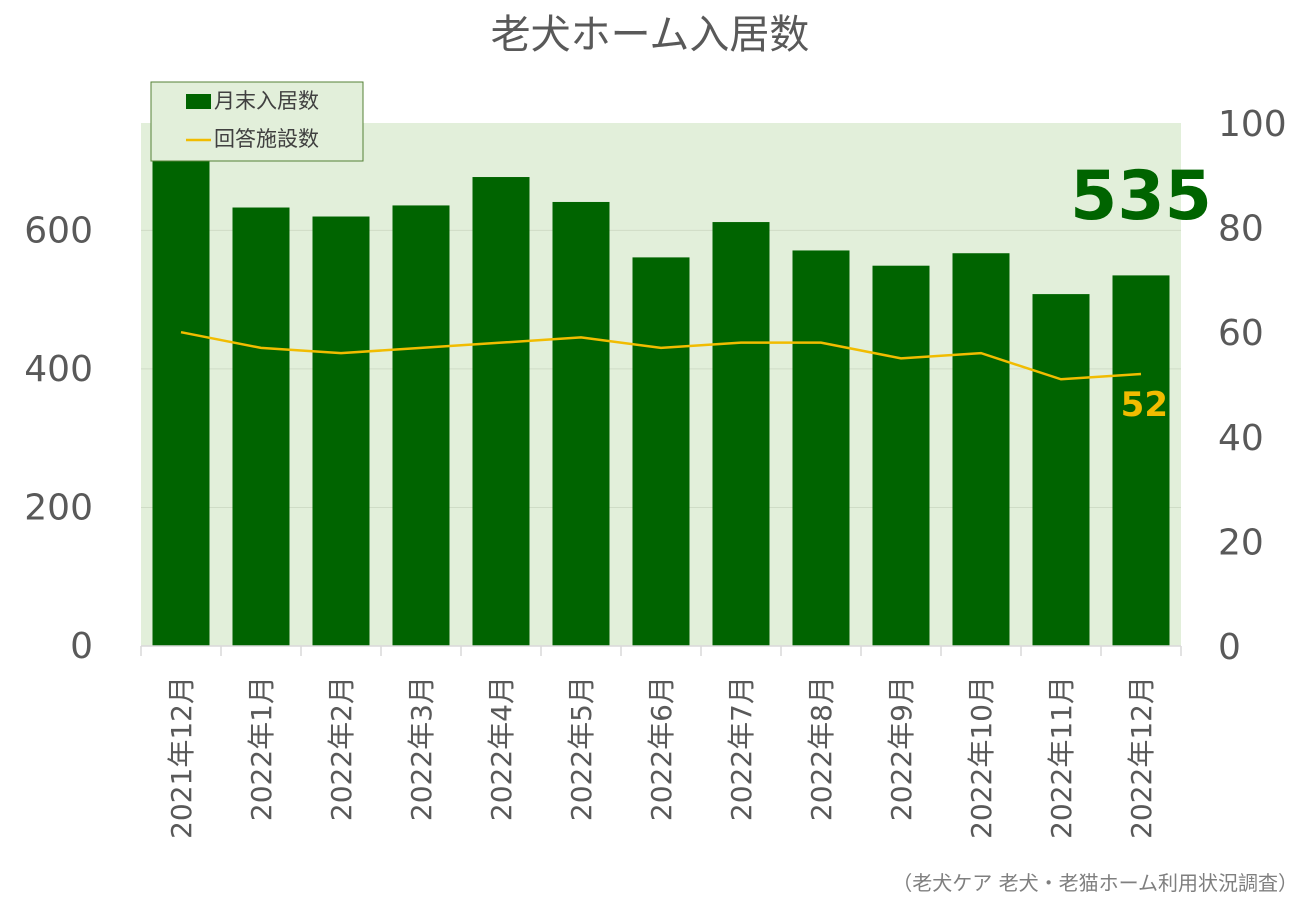  What do you see at coordinates (901, 748) in the screenshot?
I see `x-tick-label: 2022年9月` at bounding box center [901, 748].